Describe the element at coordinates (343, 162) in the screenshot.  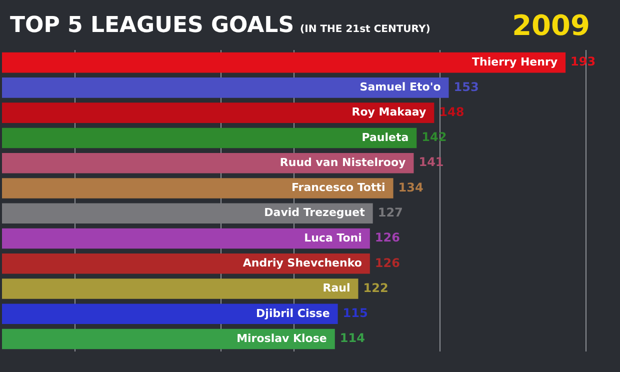
I see `y-tick-label: Ruud van Nistelrooy` at that location.